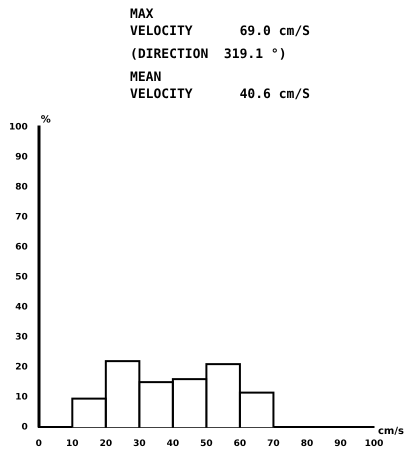 The height and width of the screenshot is (456, 410). What do you see at coordinates (21, 367) in the screenshot?
I see `y-tick-label: 20` at bounding box center [21, 367].